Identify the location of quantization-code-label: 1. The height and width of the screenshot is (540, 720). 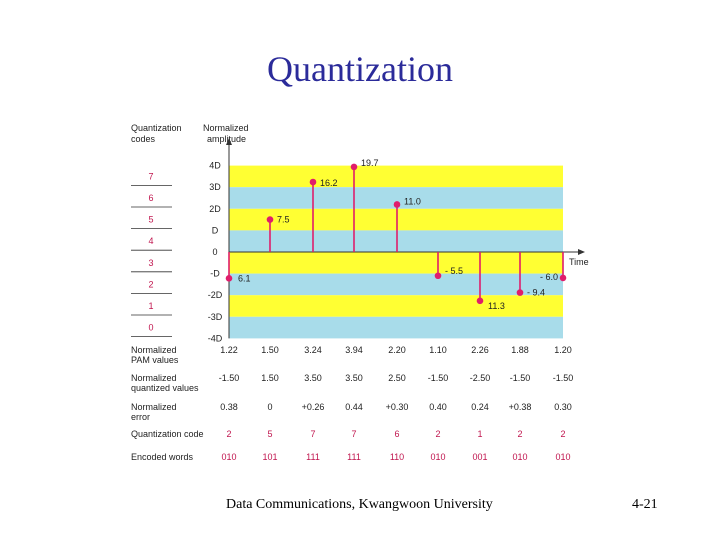
(150, 306).